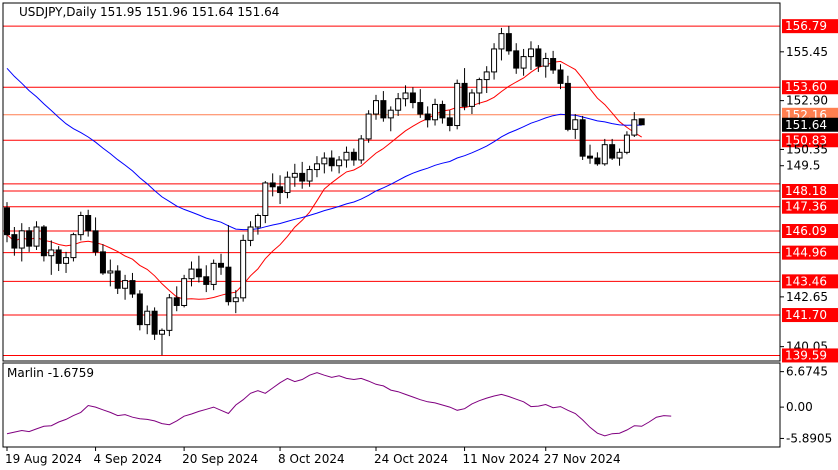 This screenshot has width=838, height=470. I want to click on marlin-tick-label: -5.8905, so click(809, 438).